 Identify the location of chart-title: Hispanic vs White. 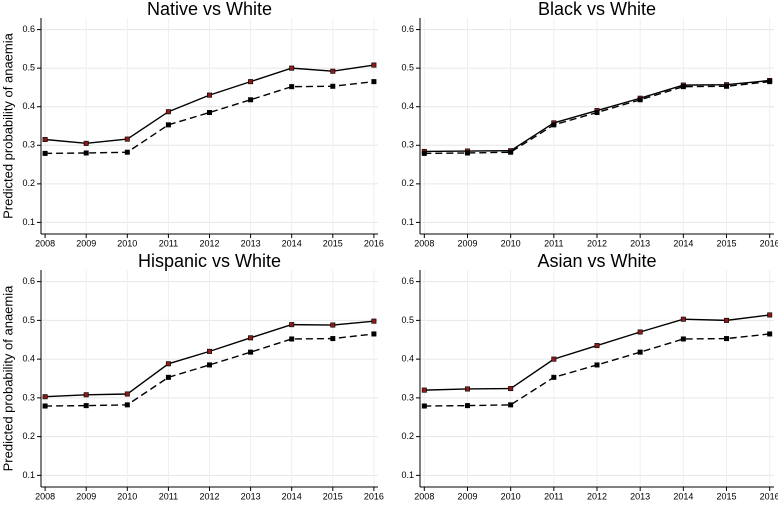
(209, 261).